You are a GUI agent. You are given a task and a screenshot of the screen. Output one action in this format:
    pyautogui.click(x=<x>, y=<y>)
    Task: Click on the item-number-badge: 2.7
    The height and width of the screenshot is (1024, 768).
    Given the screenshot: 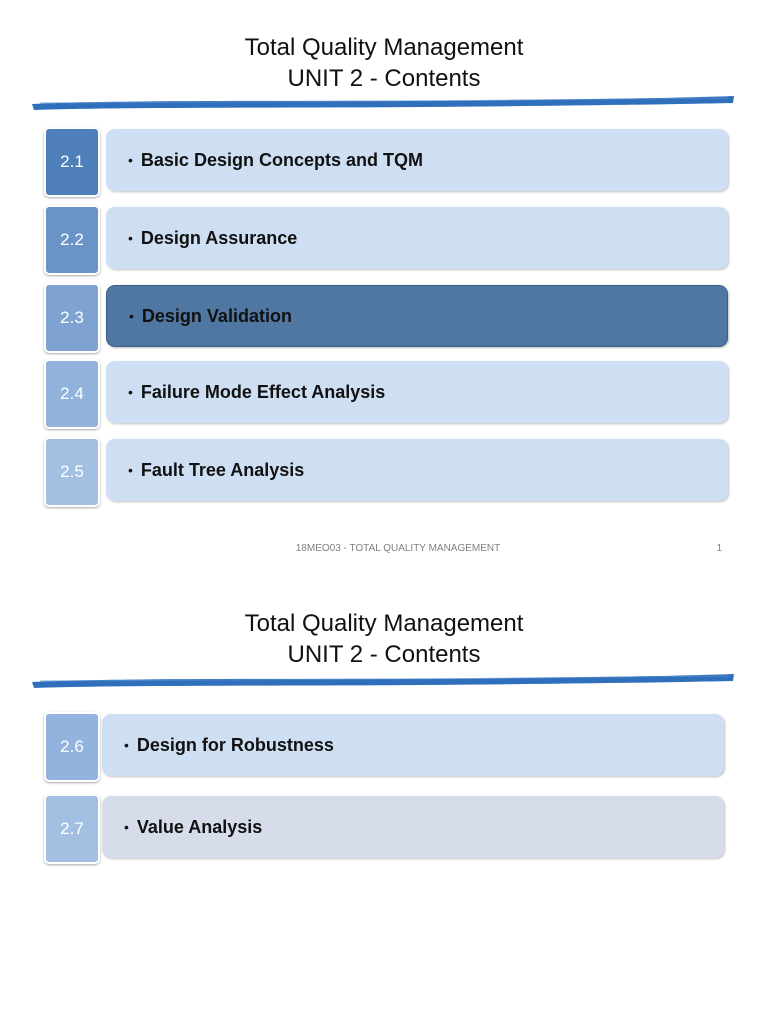 What is the action you would take?
    pyautogui.click(x=72, y=829)
    